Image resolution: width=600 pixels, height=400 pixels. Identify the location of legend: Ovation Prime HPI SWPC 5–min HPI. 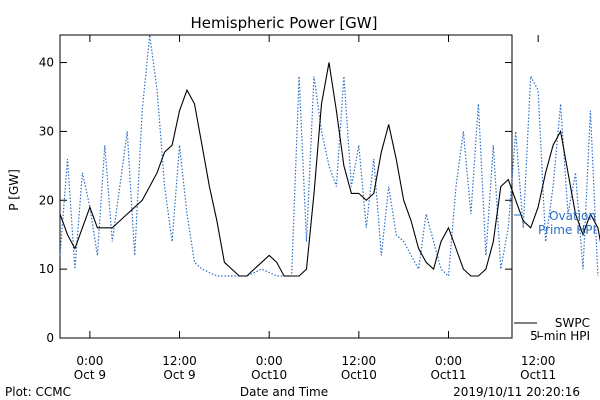
(555, 276).